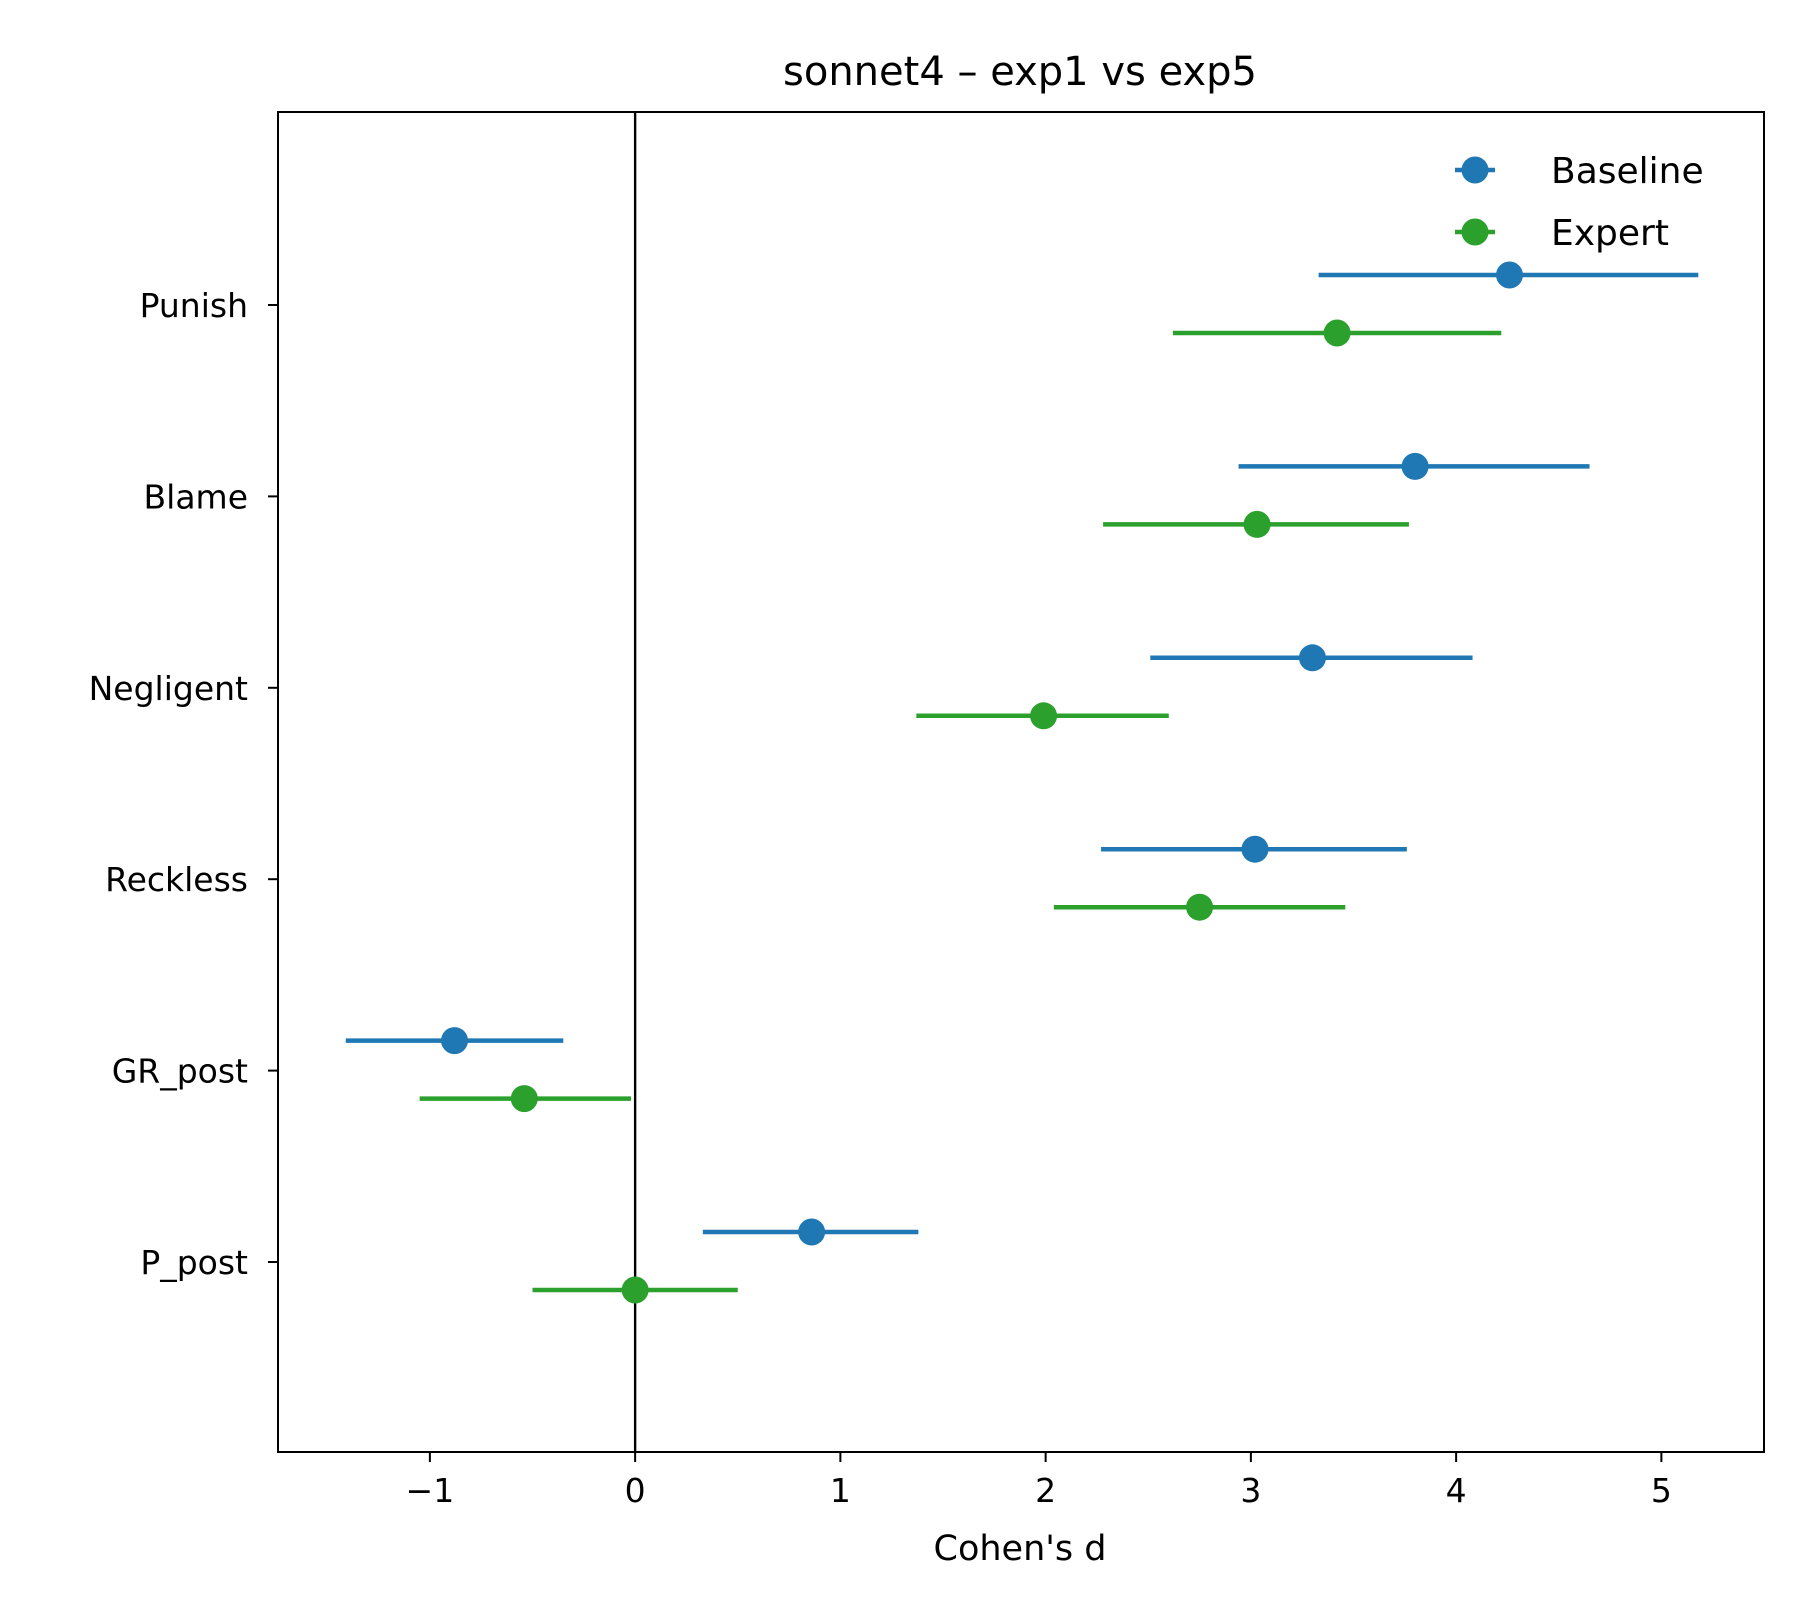 Image resolution: width=1800 pixels, height=1620 pixels. I want to click on y-tick-label: GR_post, so click(180, 1071).